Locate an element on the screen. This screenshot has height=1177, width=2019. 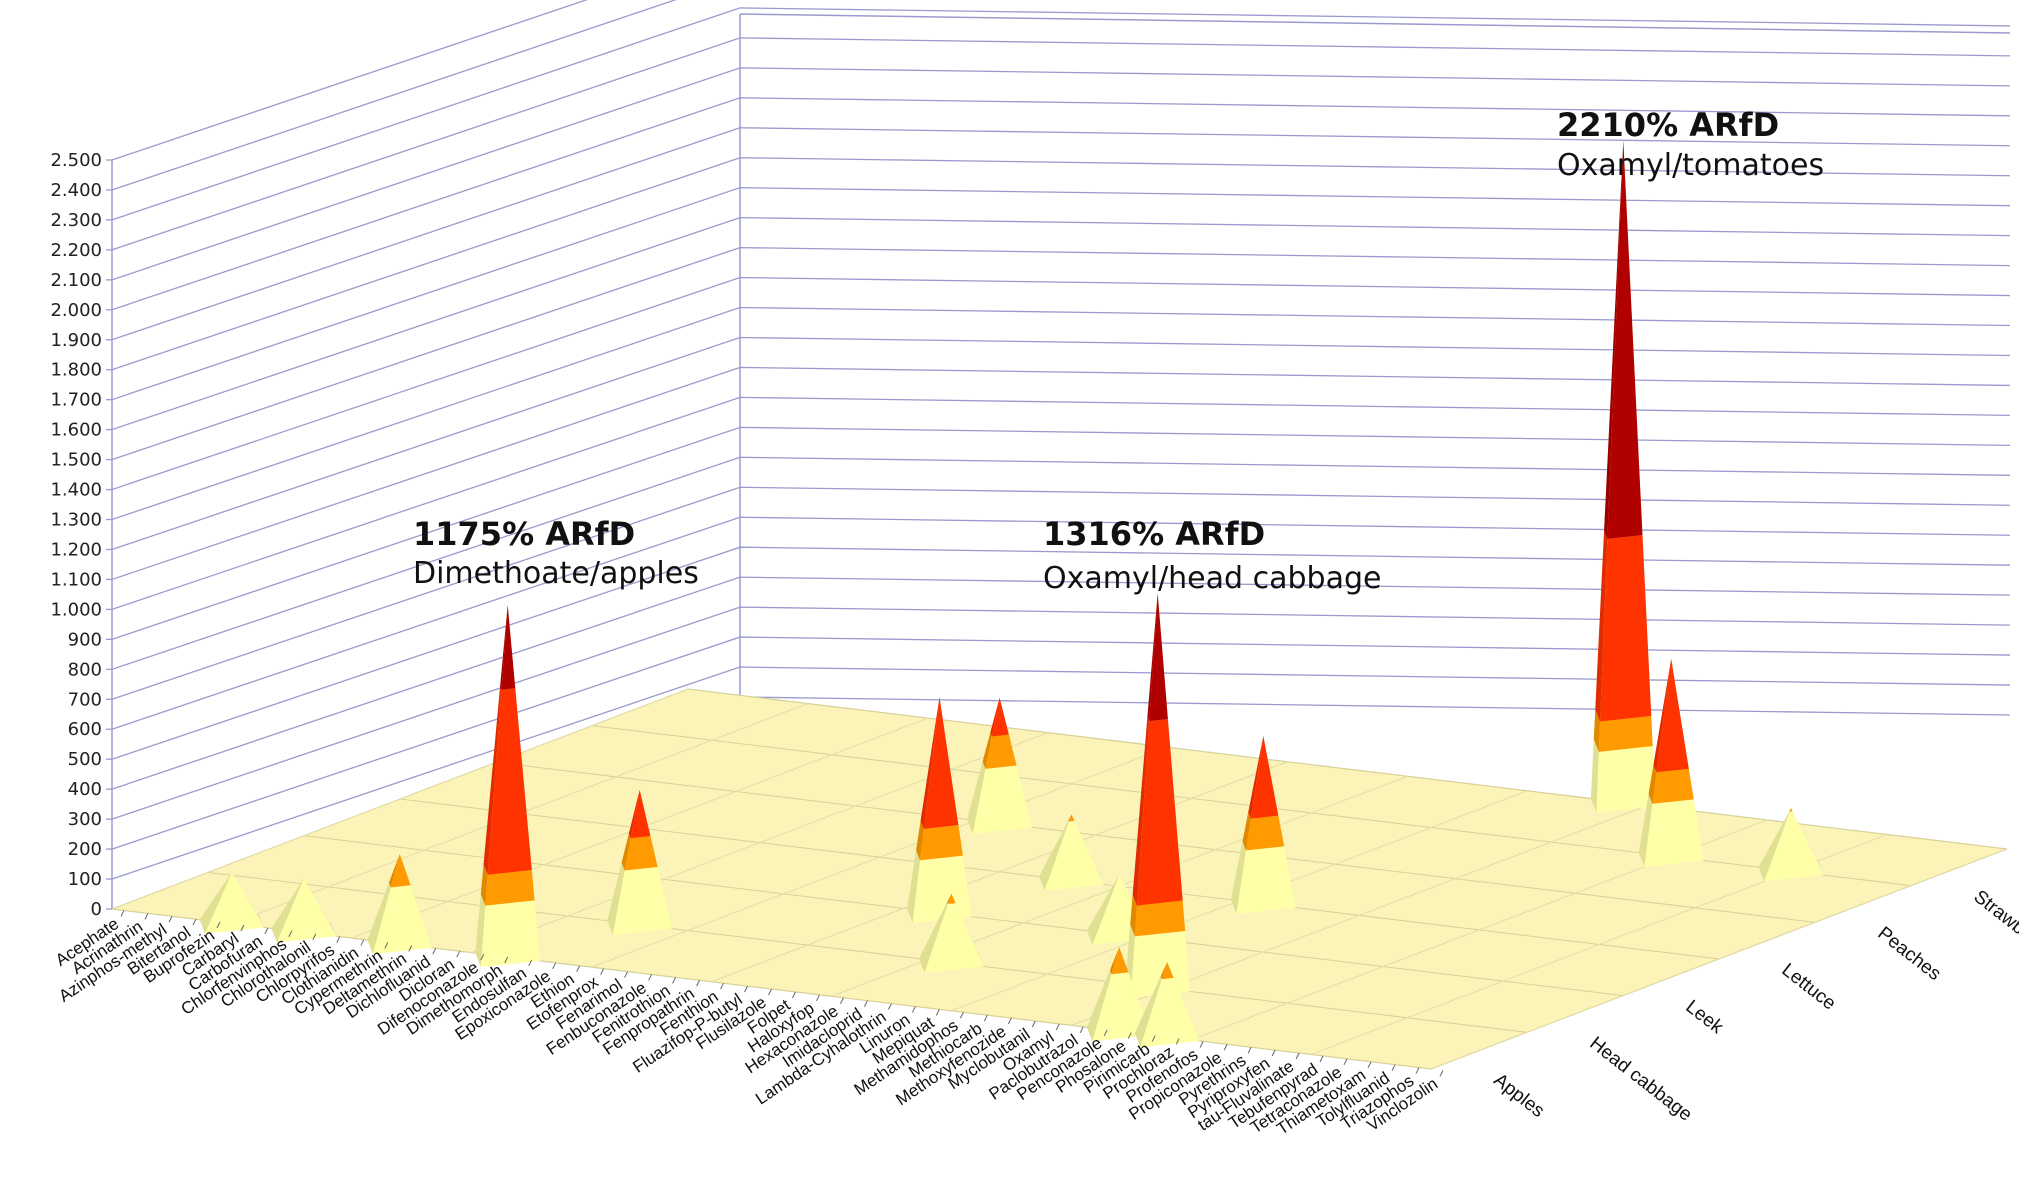
y-tick-label: 200 is located at coordinates (85, 849).